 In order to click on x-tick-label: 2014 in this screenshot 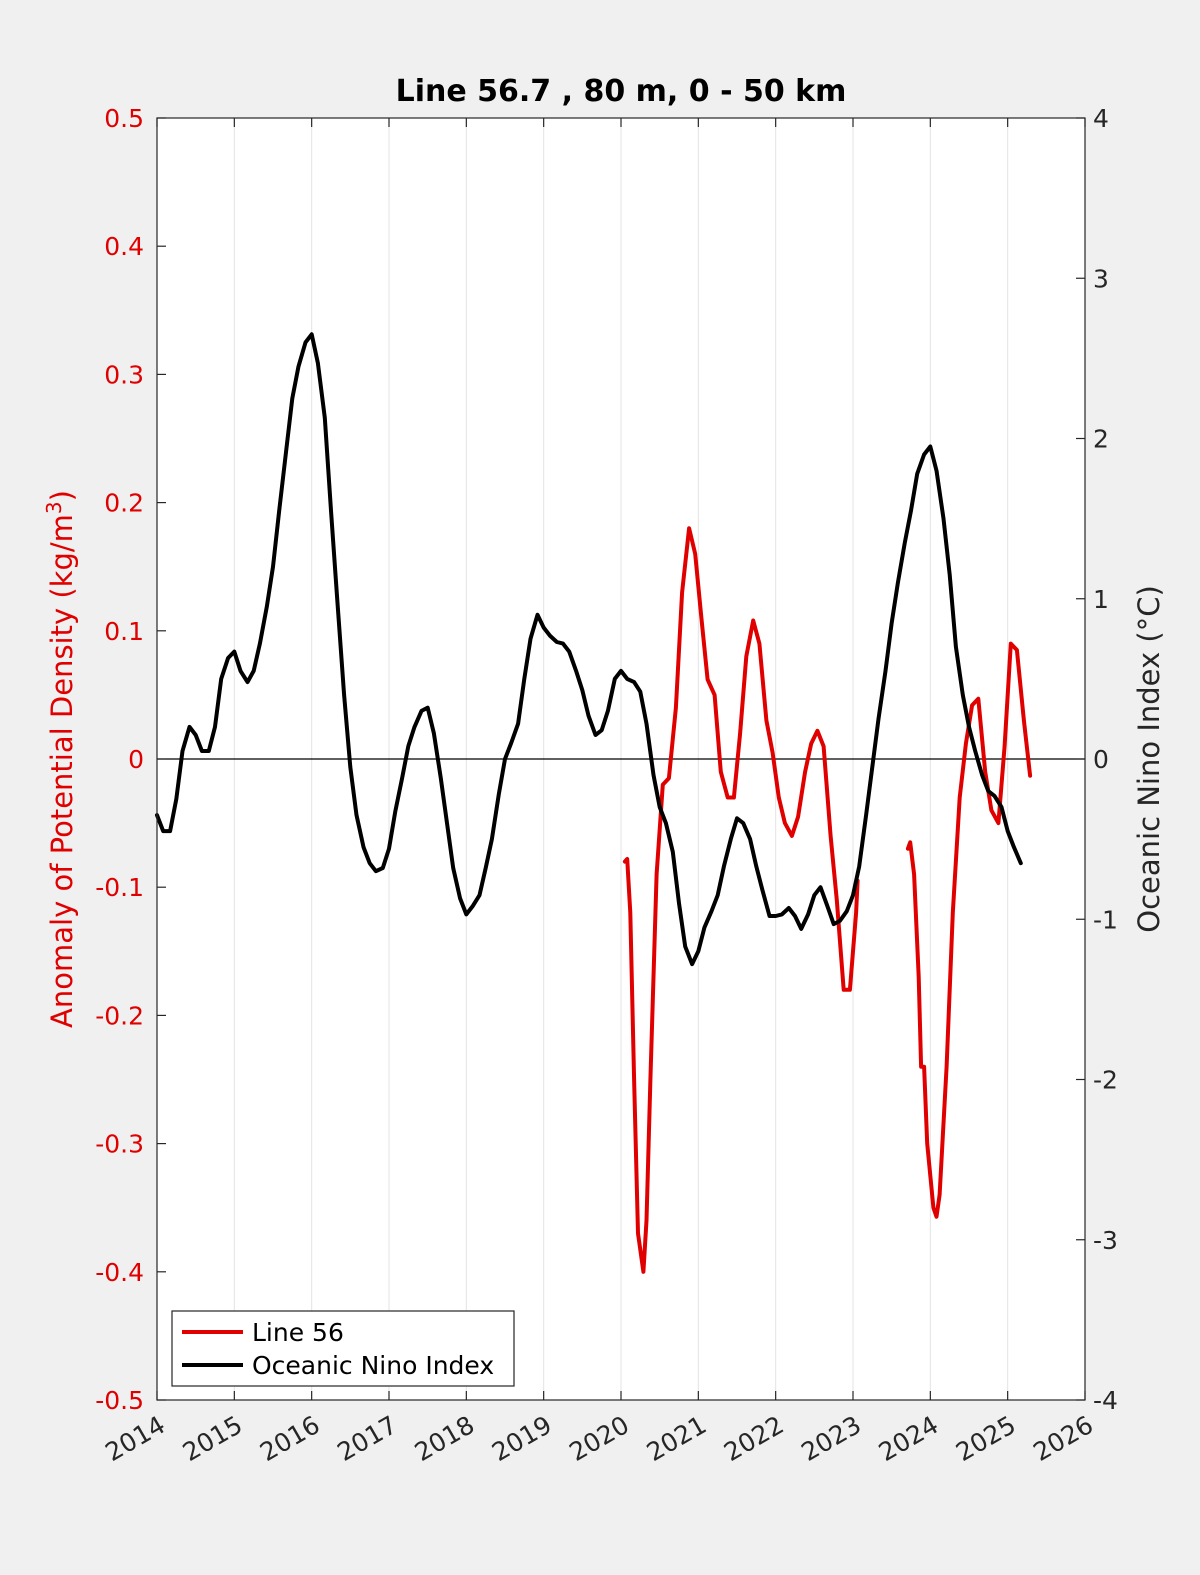, I will do `click(135, 1438)`.